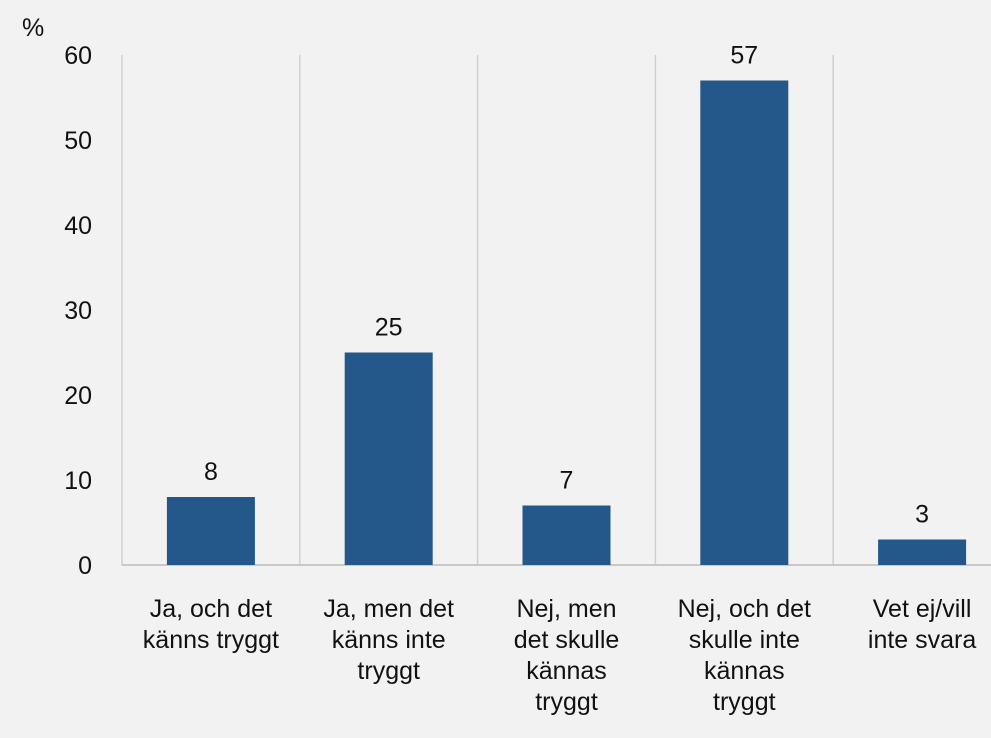 The image size is (991, 738). Describe the element at coordinates (567, 655) in the screenshot. I see `x-tick-label: Nej, men det skulle kännas tryggt` at that location.